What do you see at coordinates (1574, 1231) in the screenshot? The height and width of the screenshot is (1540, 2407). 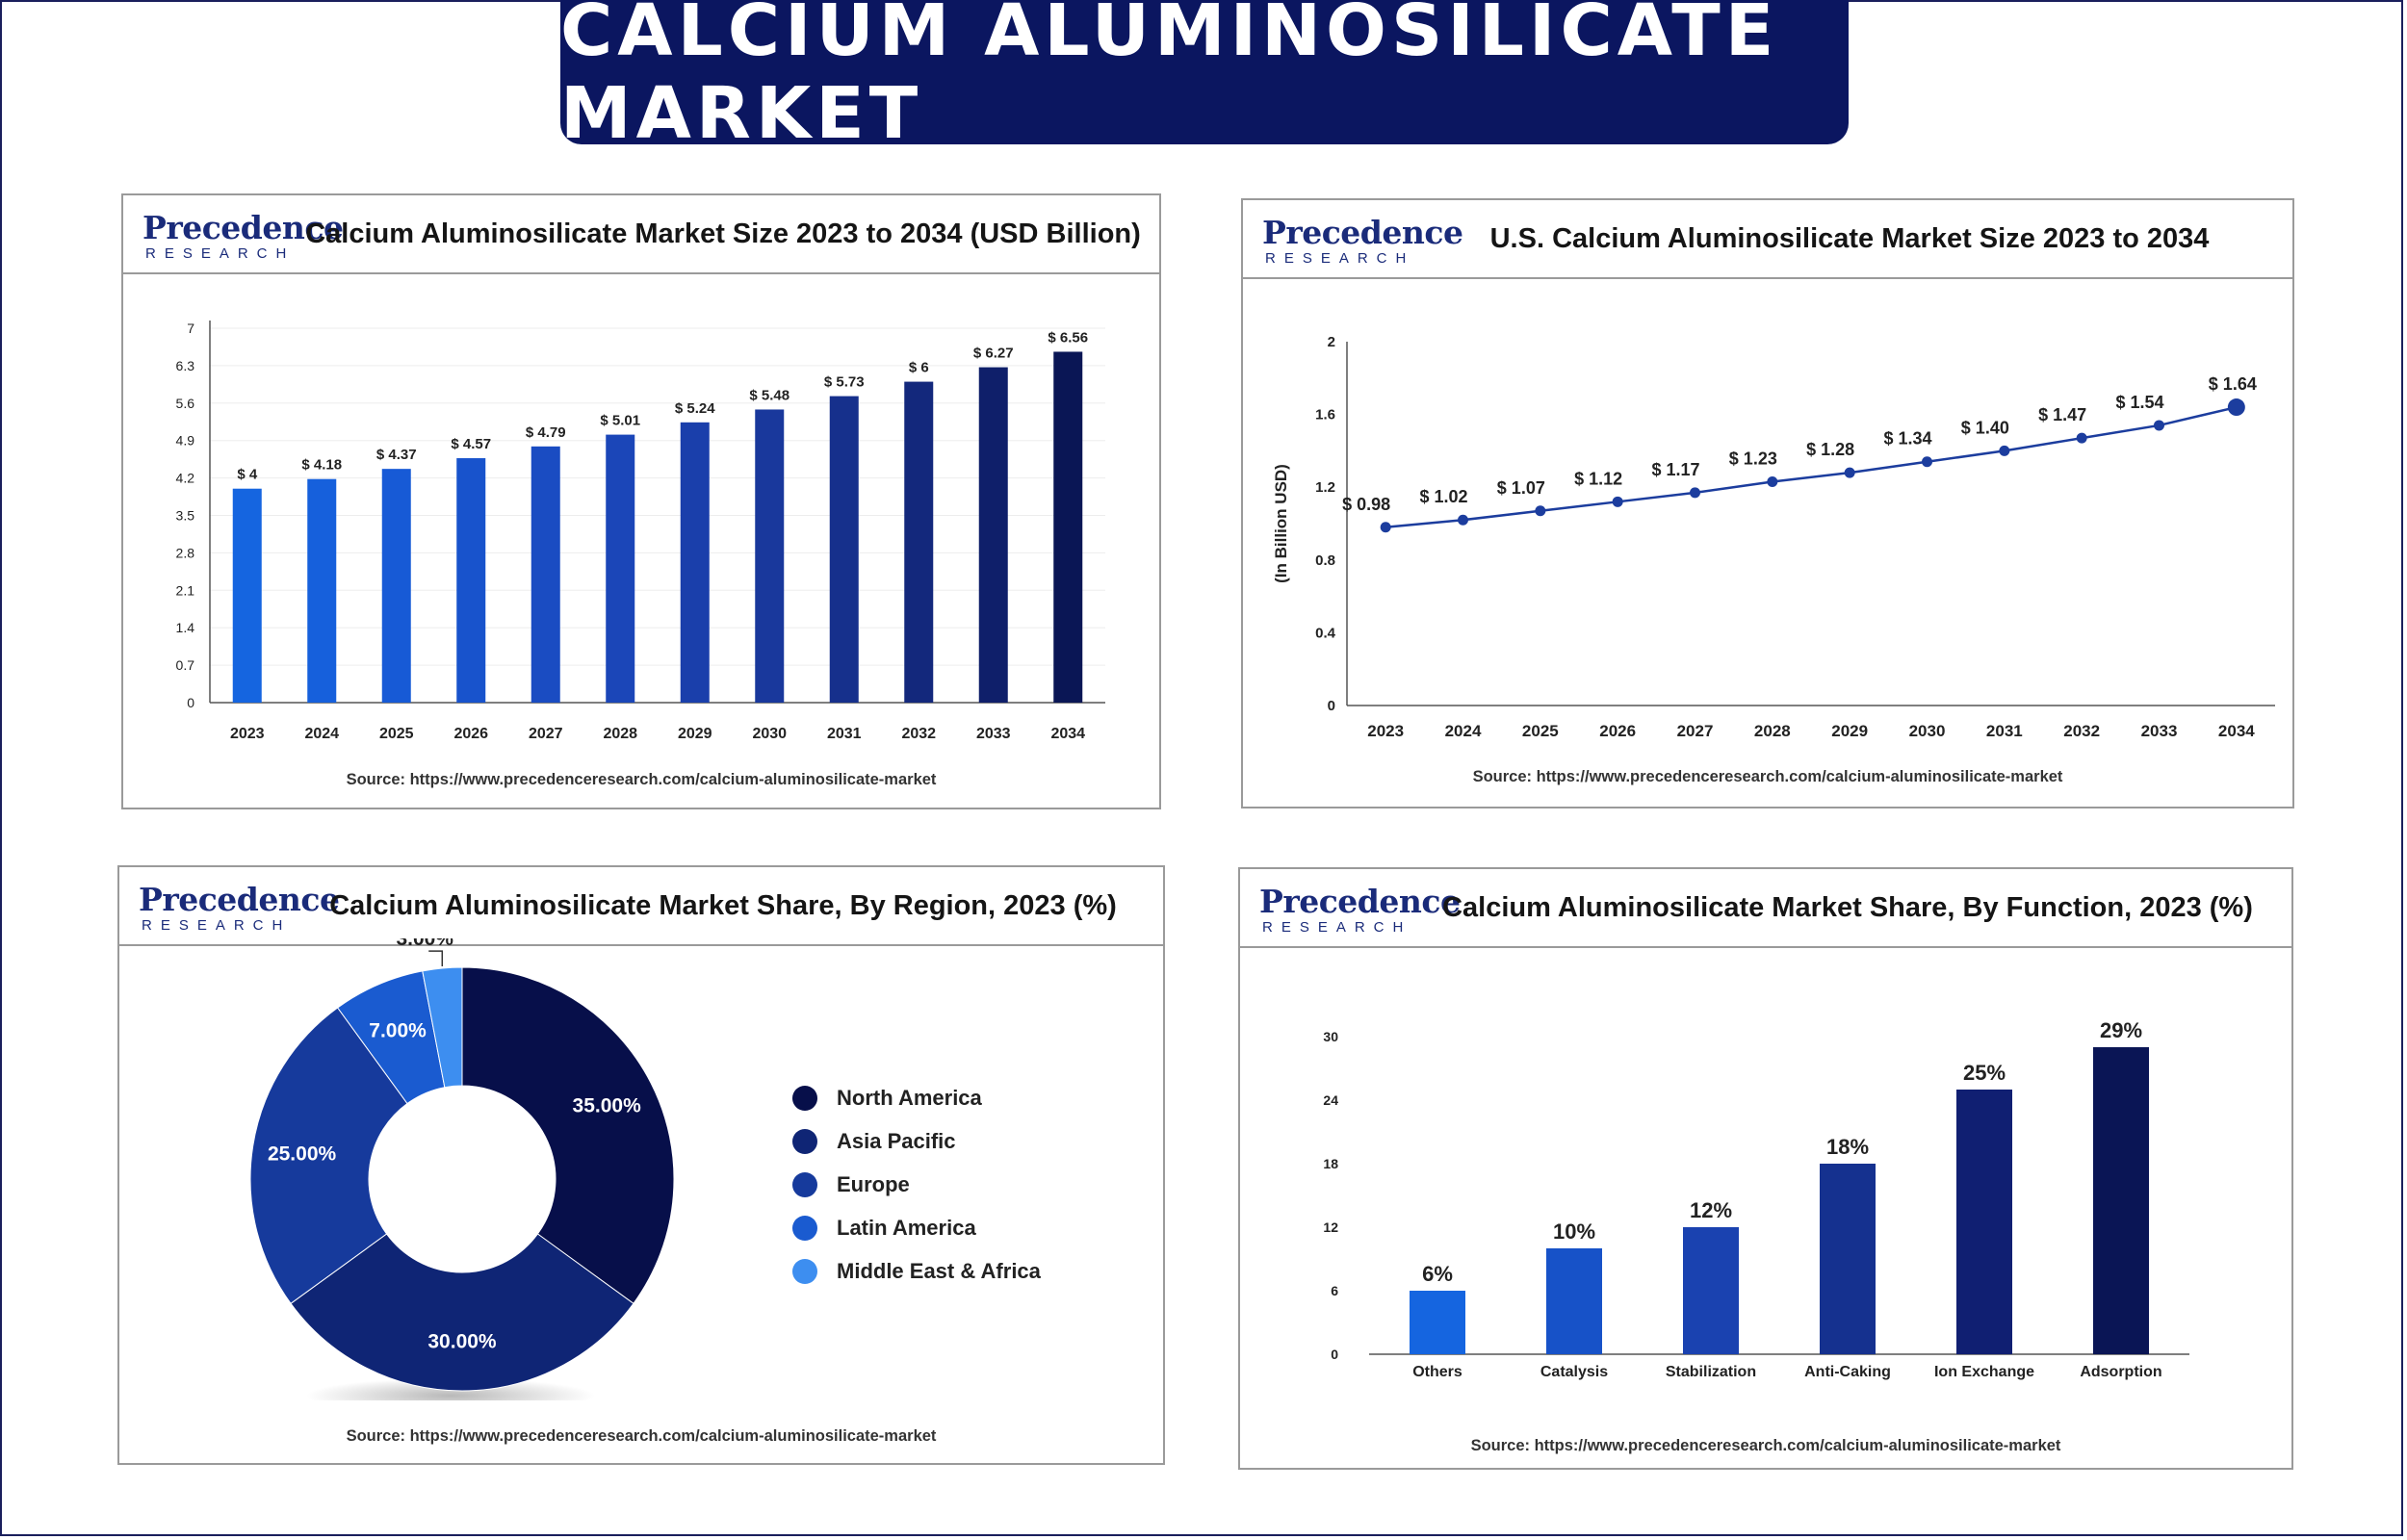 I see `data-label: 10%` at bounding box center [1574, 1231].